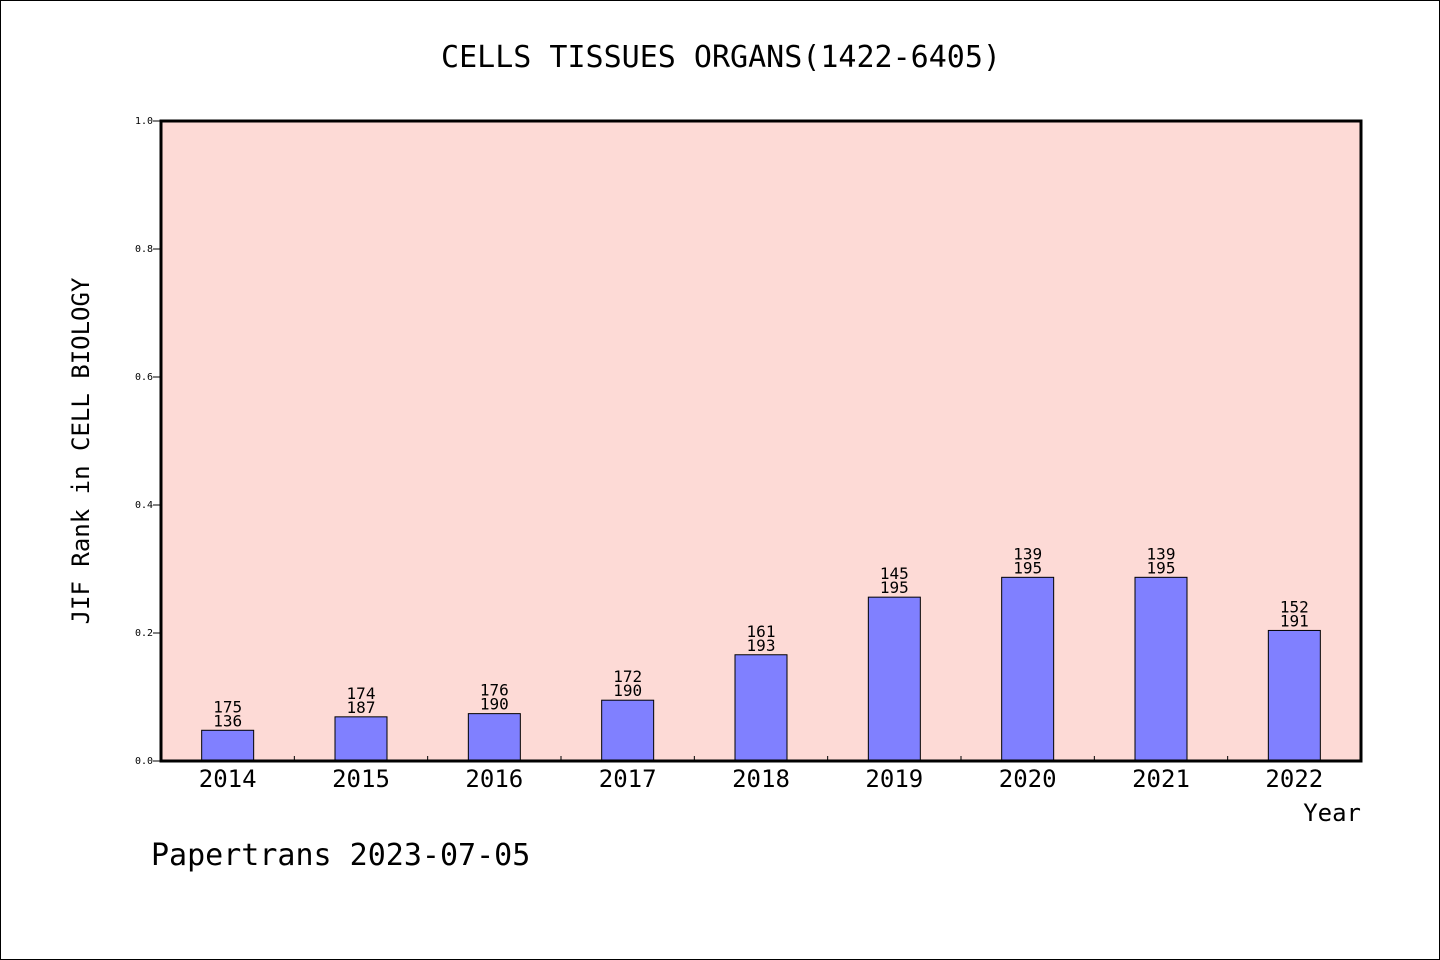  I want to click on x-tick-label: 2020, so click(1028, 779).